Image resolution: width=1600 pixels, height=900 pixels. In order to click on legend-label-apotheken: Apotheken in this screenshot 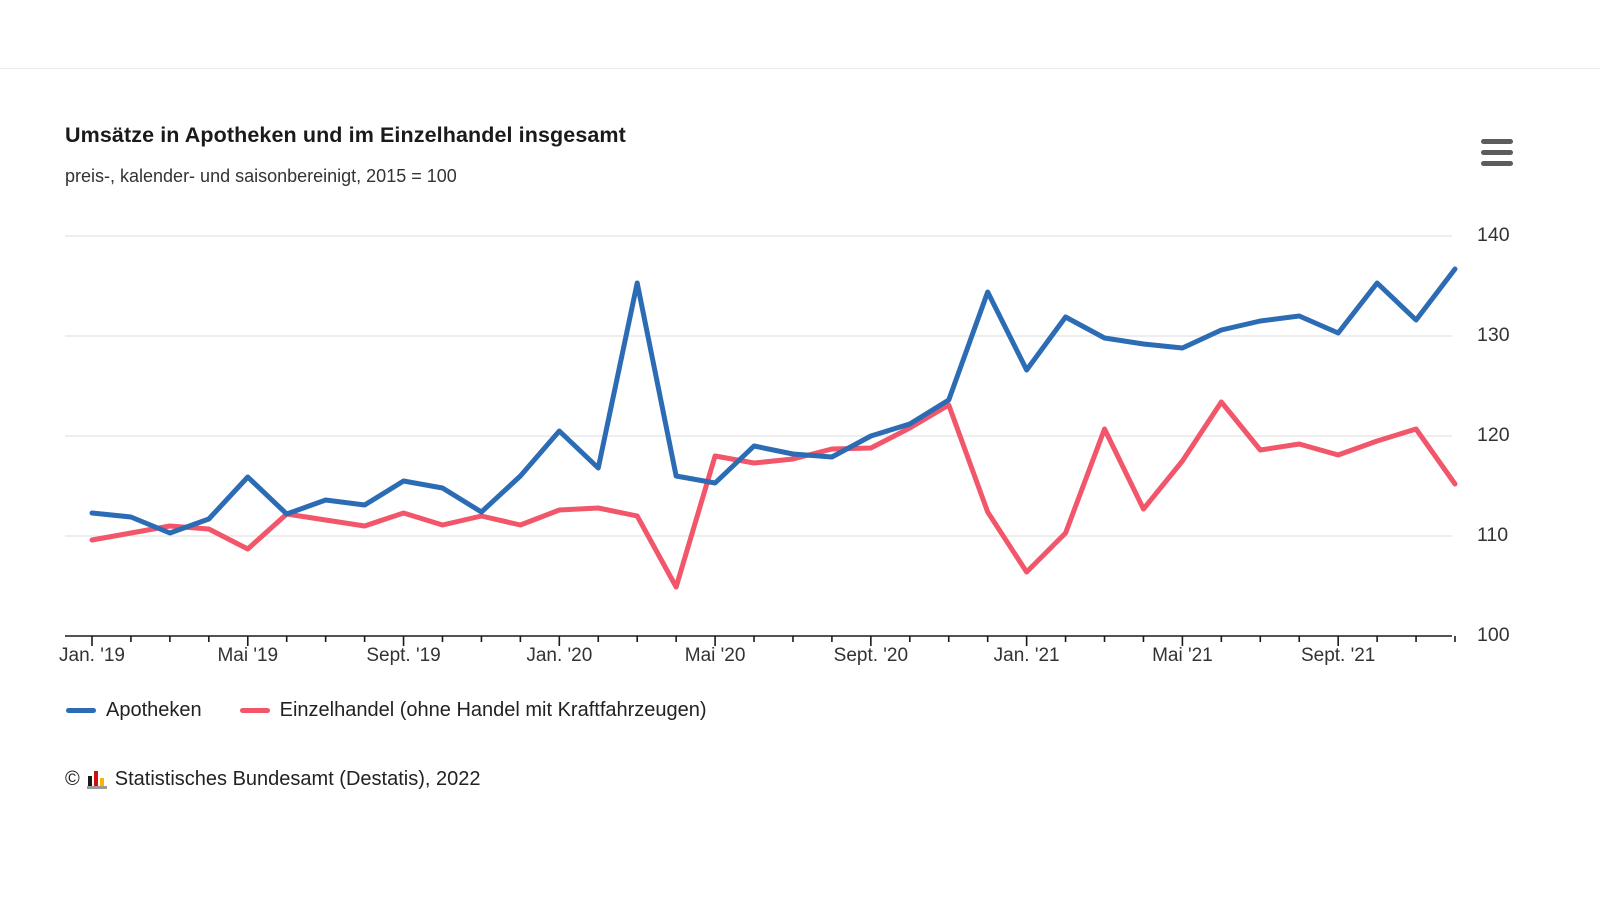, I will do `click(154, 710)`.